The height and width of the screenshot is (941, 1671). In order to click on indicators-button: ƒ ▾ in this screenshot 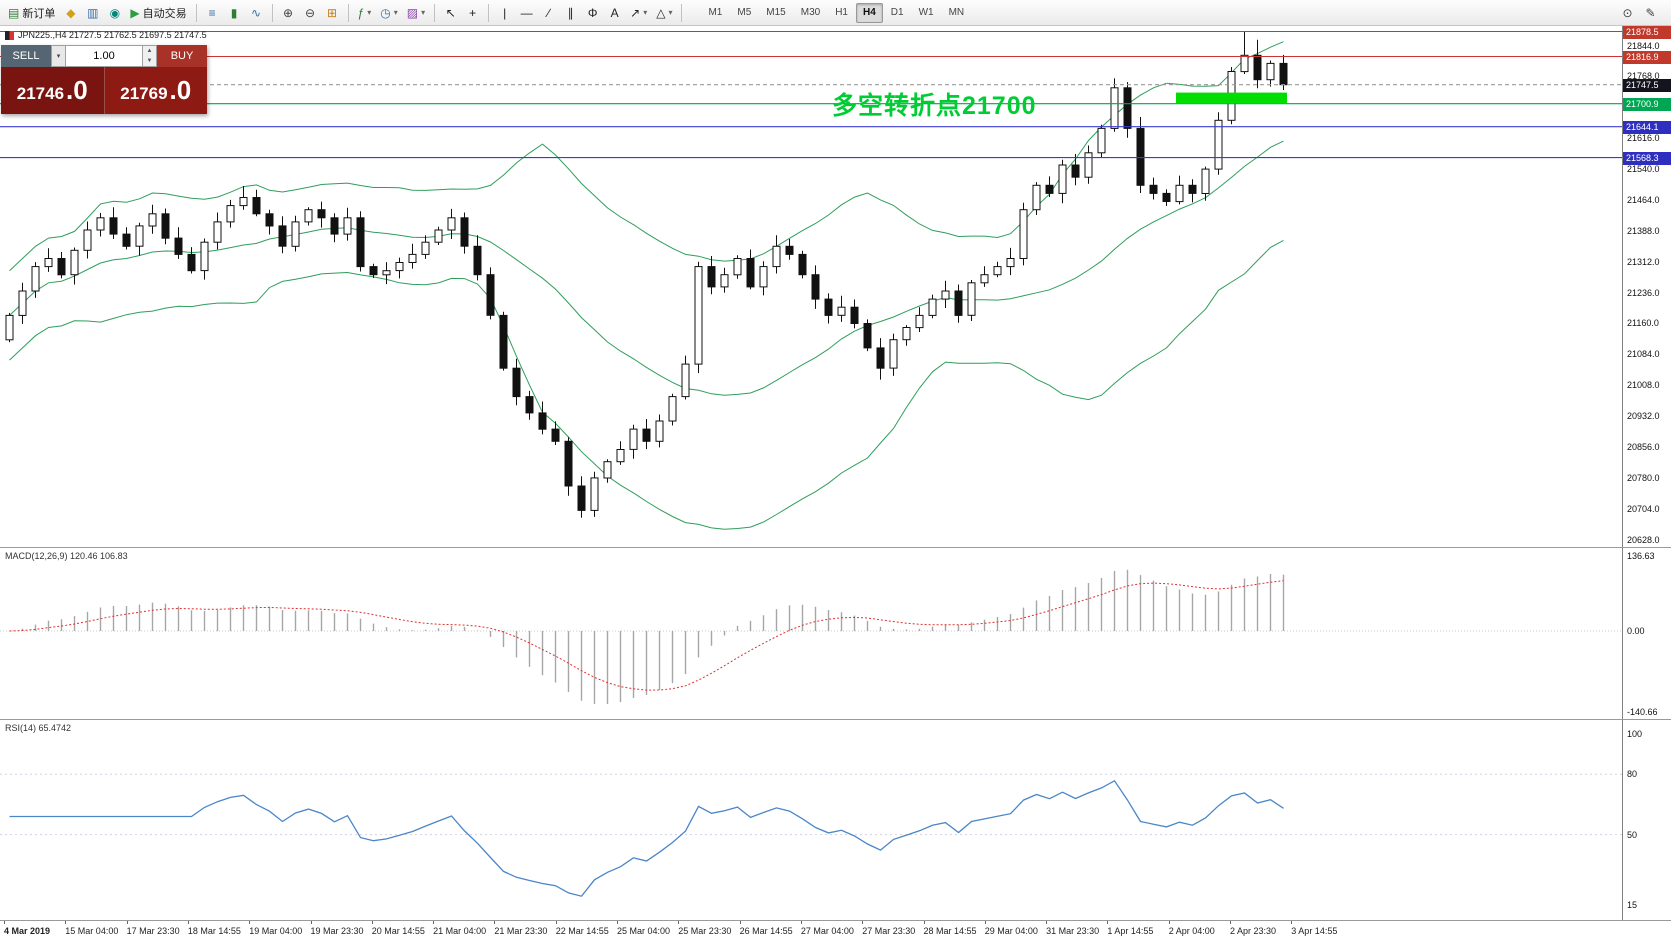, I will do `click(365, 12)`.